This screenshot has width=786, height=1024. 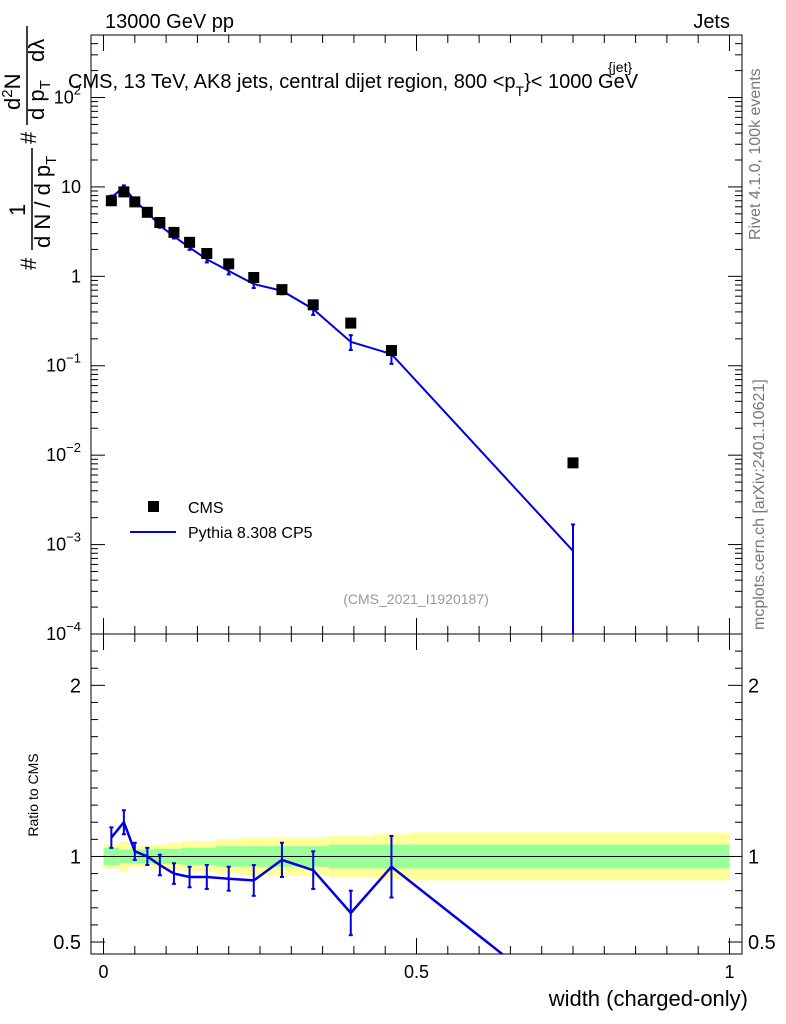 What do you see at coordinates (753, 857) in the screenshot?
I see `ratio-ytick-label-right: 1` at bounding box center [753, 857].